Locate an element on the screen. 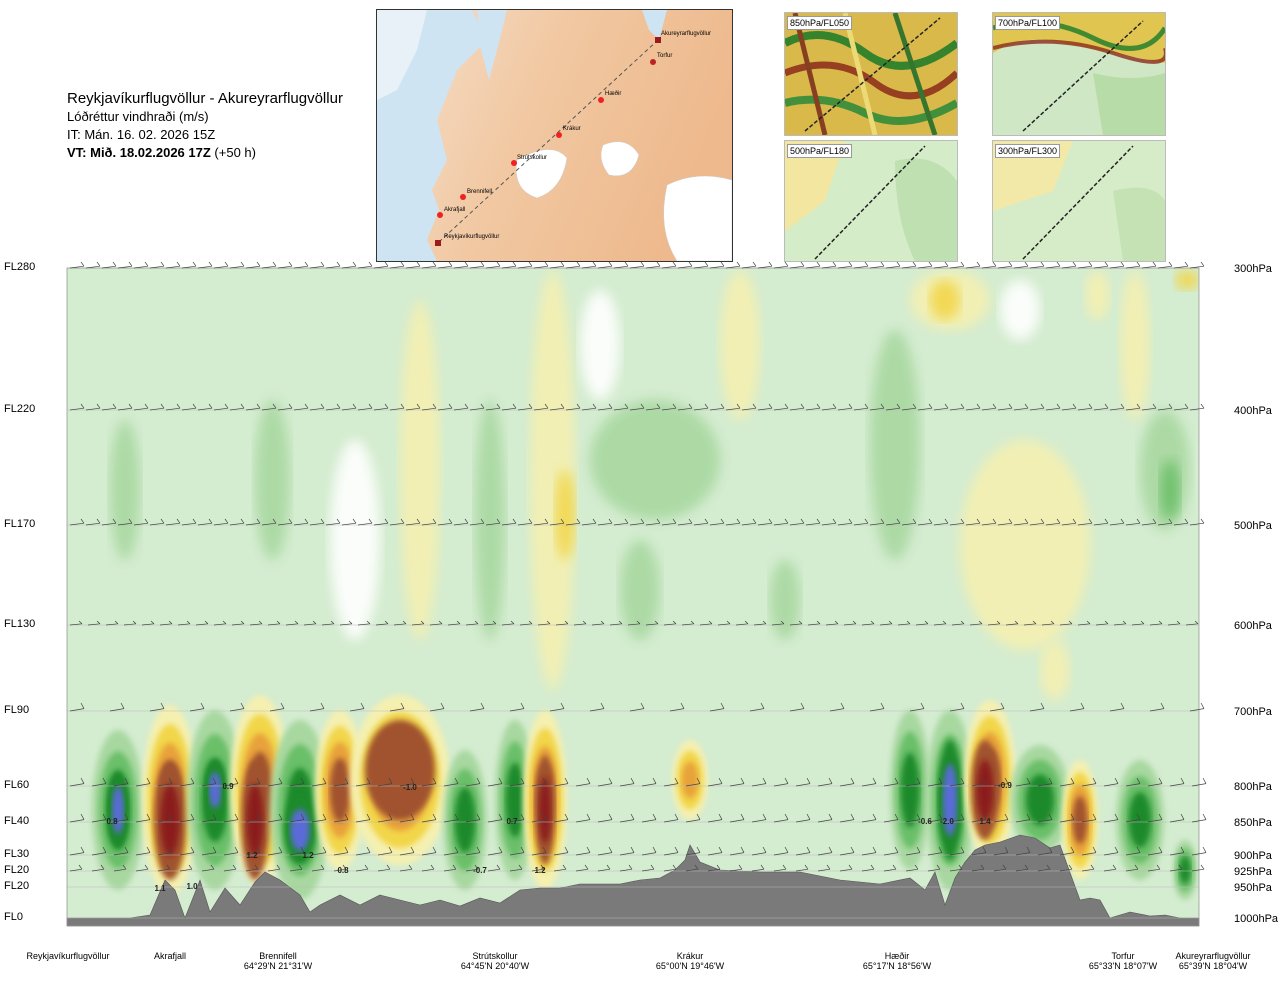 This screenshot has width=1280, height=981. waypoint-name: Krákur is located at coordinates (690, 956).